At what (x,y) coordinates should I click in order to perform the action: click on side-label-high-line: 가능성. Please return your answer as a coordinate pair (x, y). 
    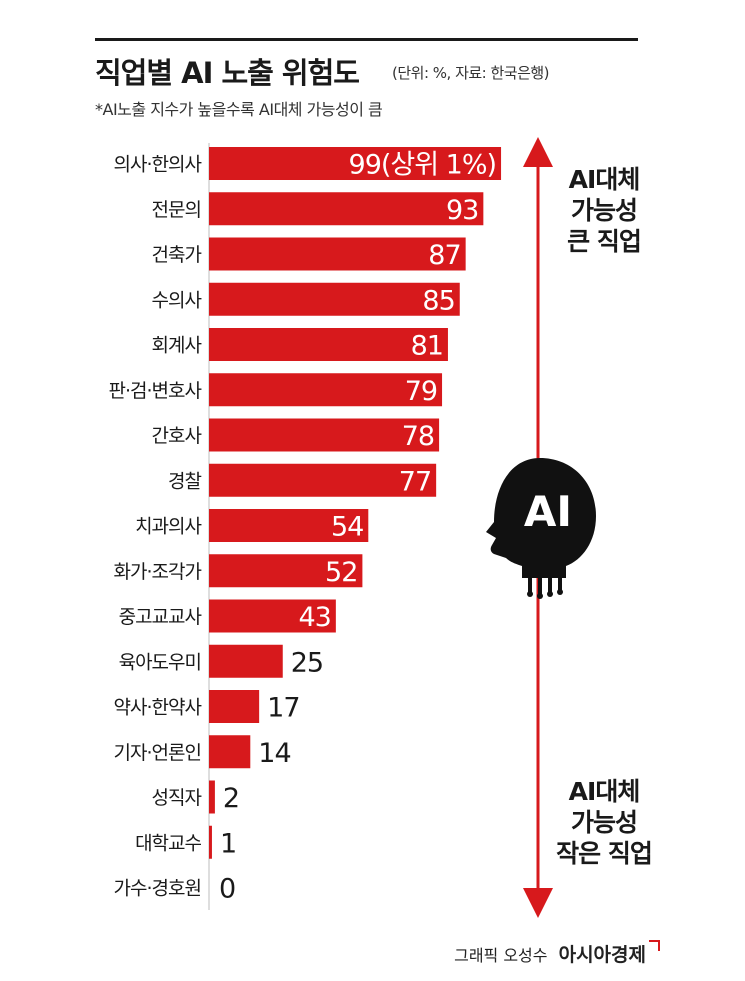
    Looking at the image, I should click on (604, 210).